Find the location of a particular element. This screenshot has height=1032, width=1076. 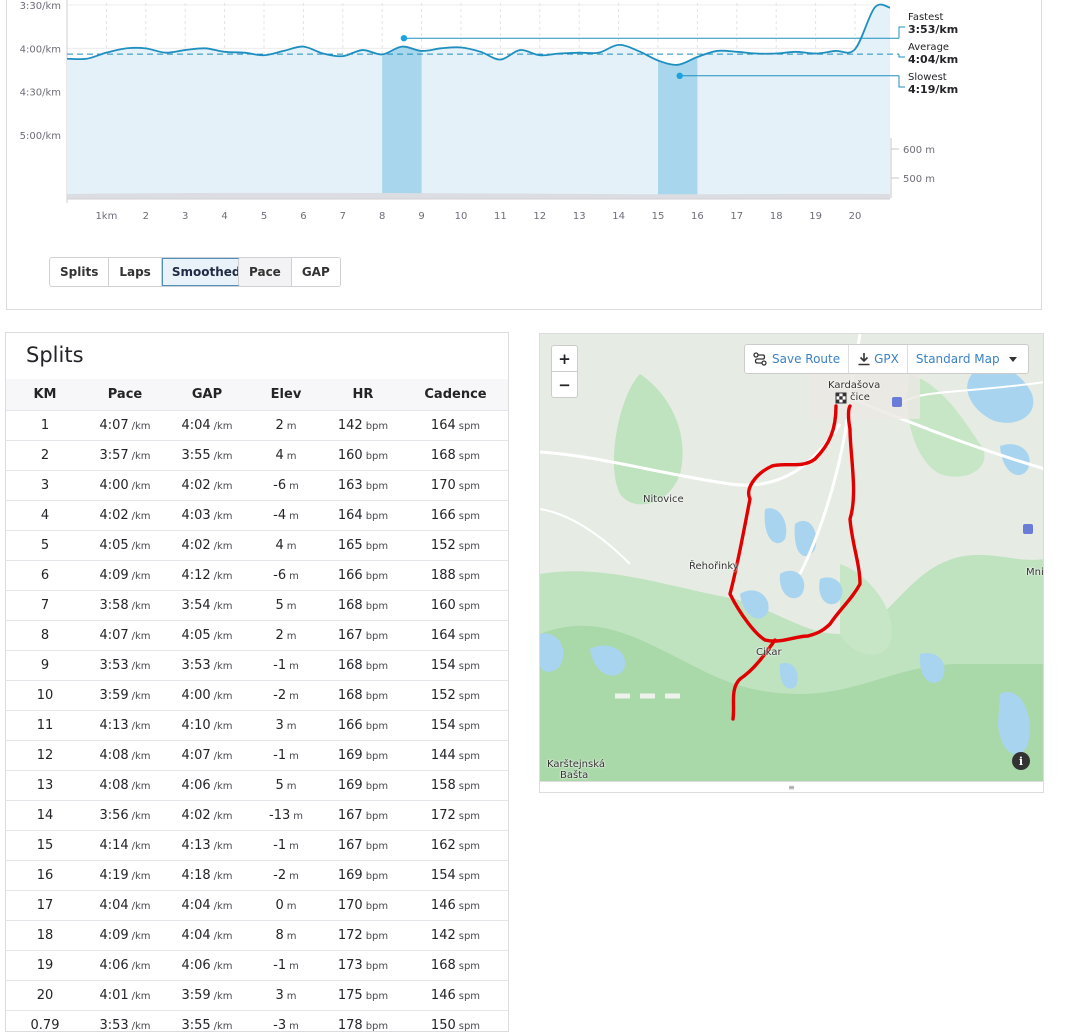

split-value: 4:06 is located at coordinates (114, 965).